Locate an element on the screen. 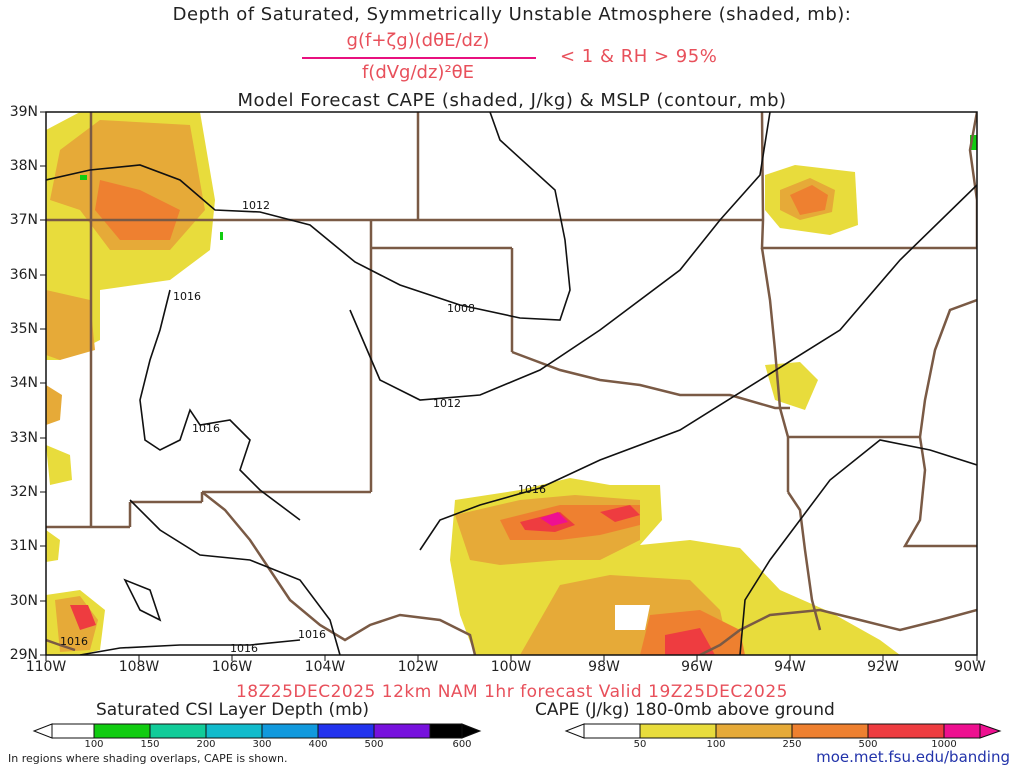 This screenshot has width=1024, height=768. lon-label: 108W is located at coordinates (139, 667).